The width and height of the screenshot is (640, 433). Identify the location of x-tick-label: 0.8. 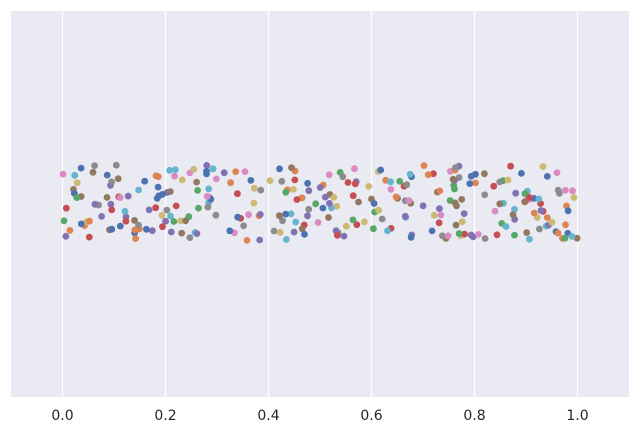
(474, 416).